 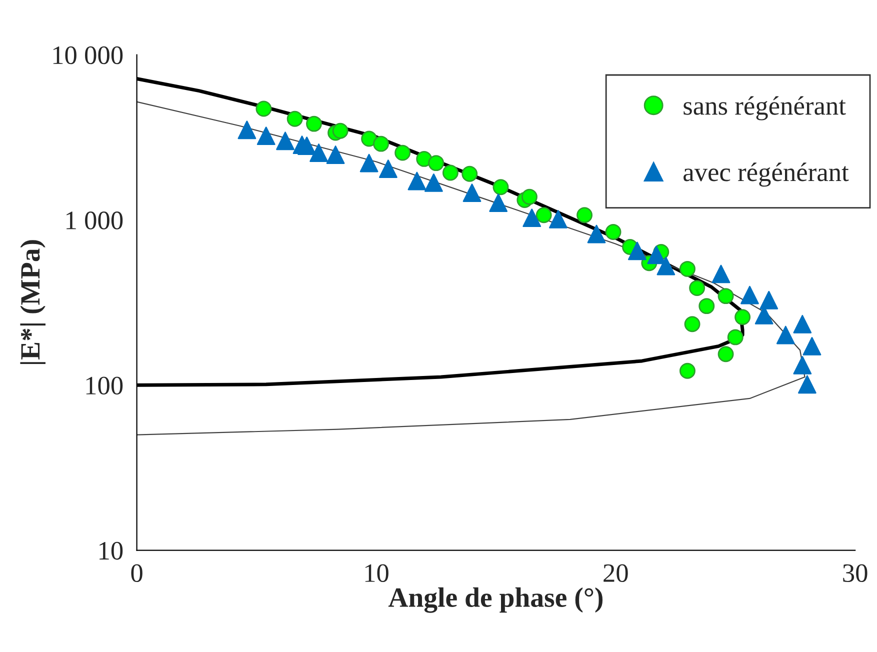 What do you see at coordinates (855, 573) in the screenshot?
I see `x-tick-label: 30` at bounding box center [855, 573].